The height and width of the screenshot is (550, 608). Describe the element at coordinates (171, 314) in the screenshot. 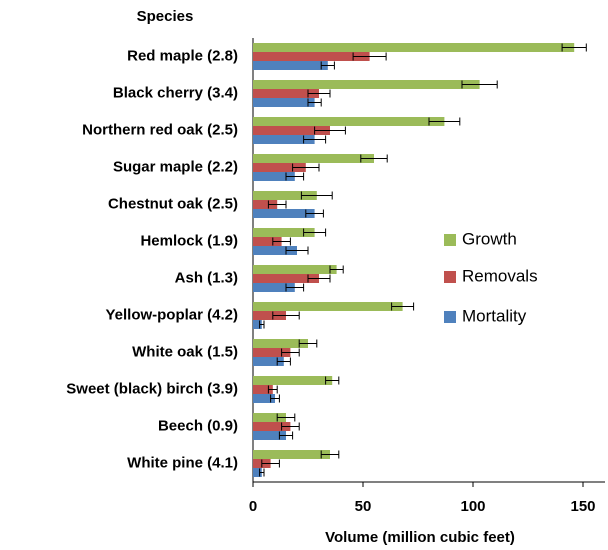

I see `y-tick-label: Yellow-poplar (4.2)` at that location.